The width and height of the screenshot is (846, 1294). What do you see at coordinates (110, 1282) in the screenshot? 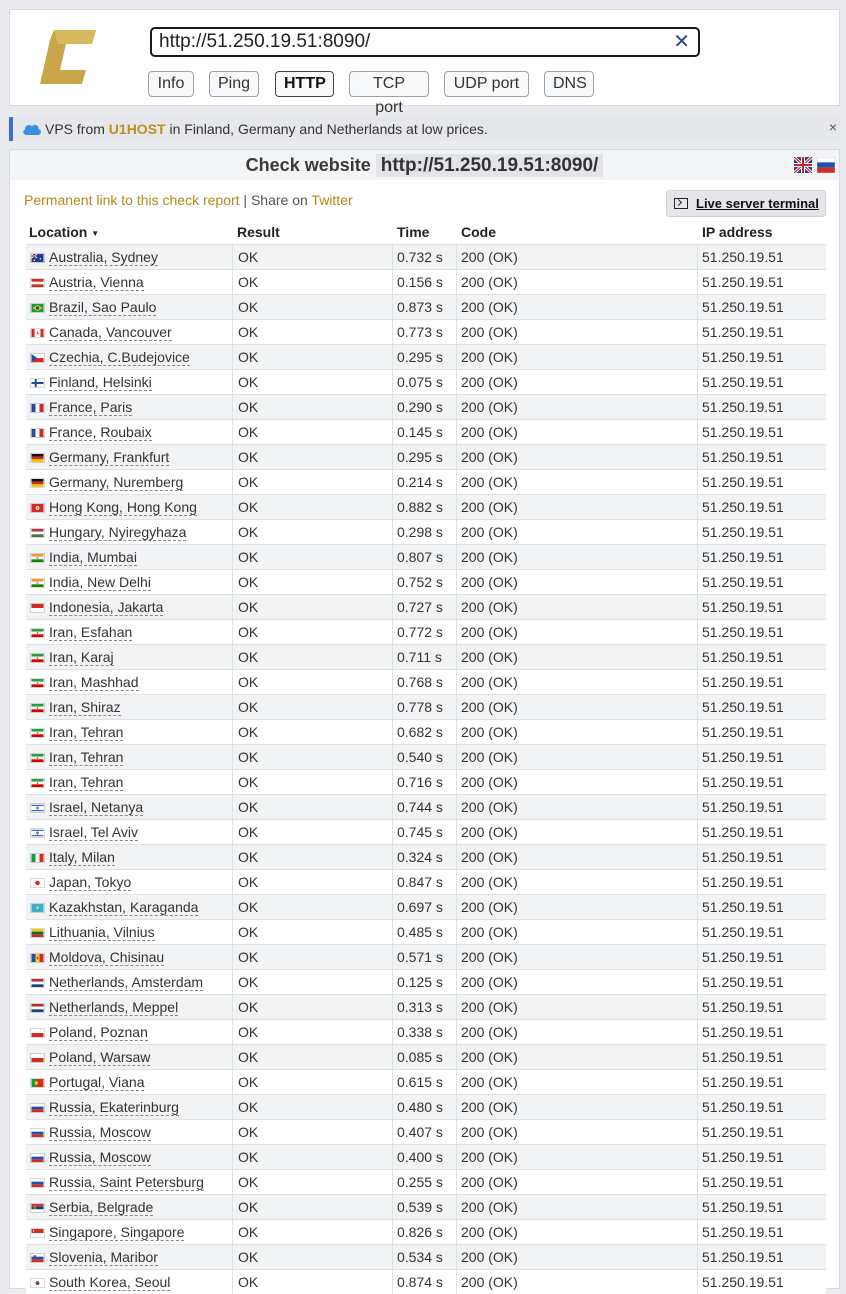
I see `location-link: South Korea, Seoul` at bounding box center [110, 1282].